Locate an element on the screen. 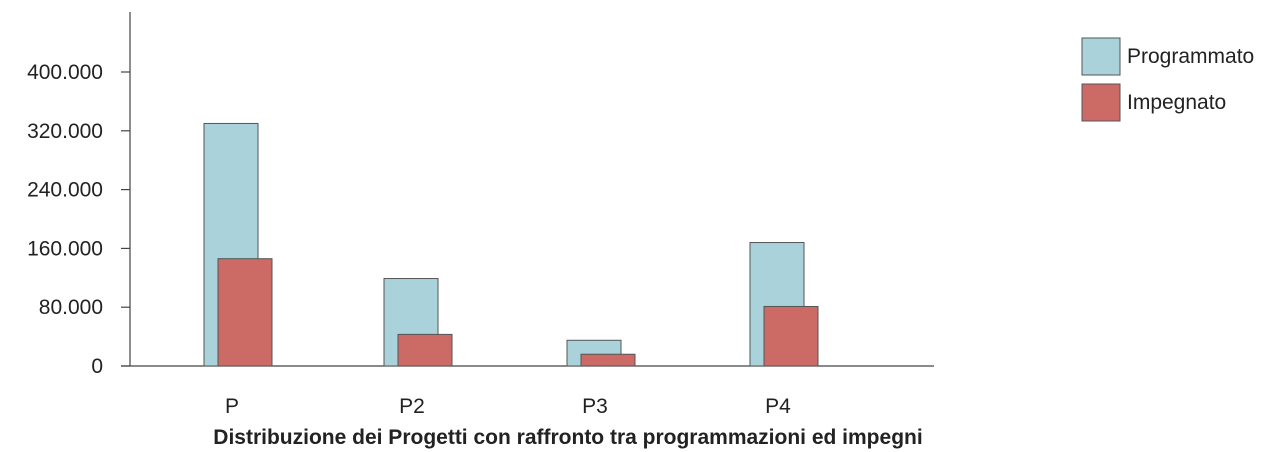  bar-impegnato-p4 is located at coordinates (791, 336).